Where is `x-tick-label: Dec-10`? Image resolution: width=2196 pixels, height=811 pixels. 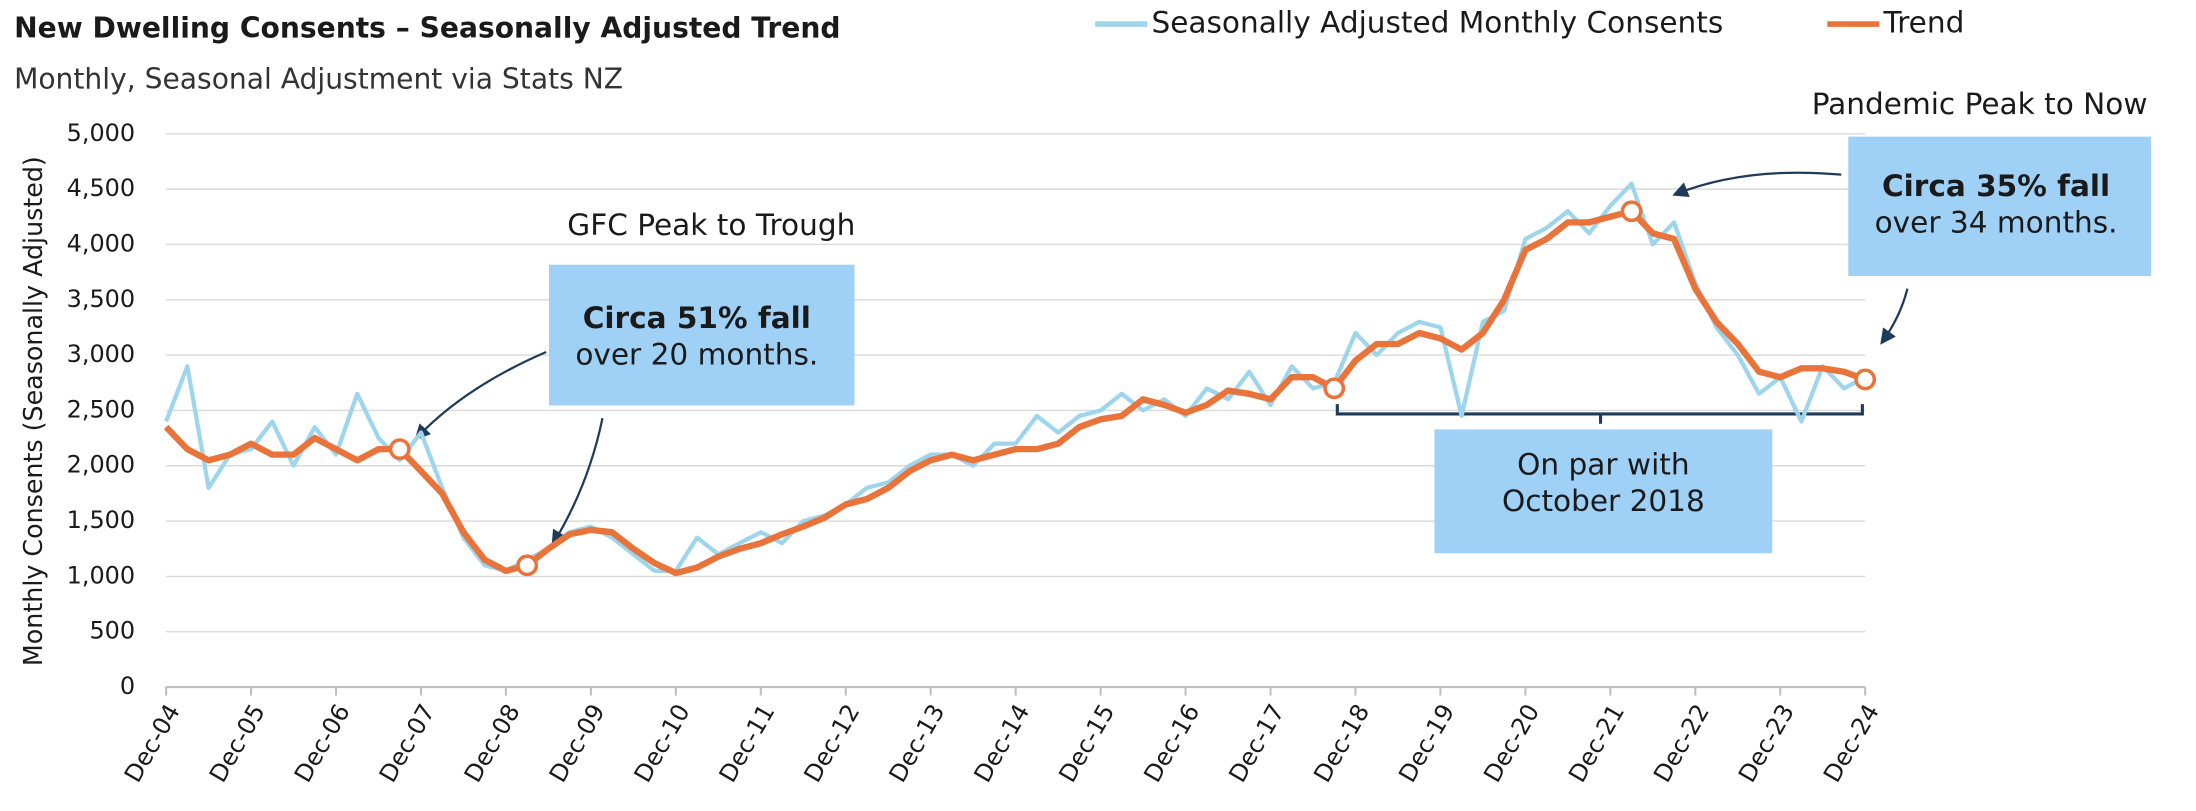
x-tick-label: Dec-10 is located at coordinates (662, 743).